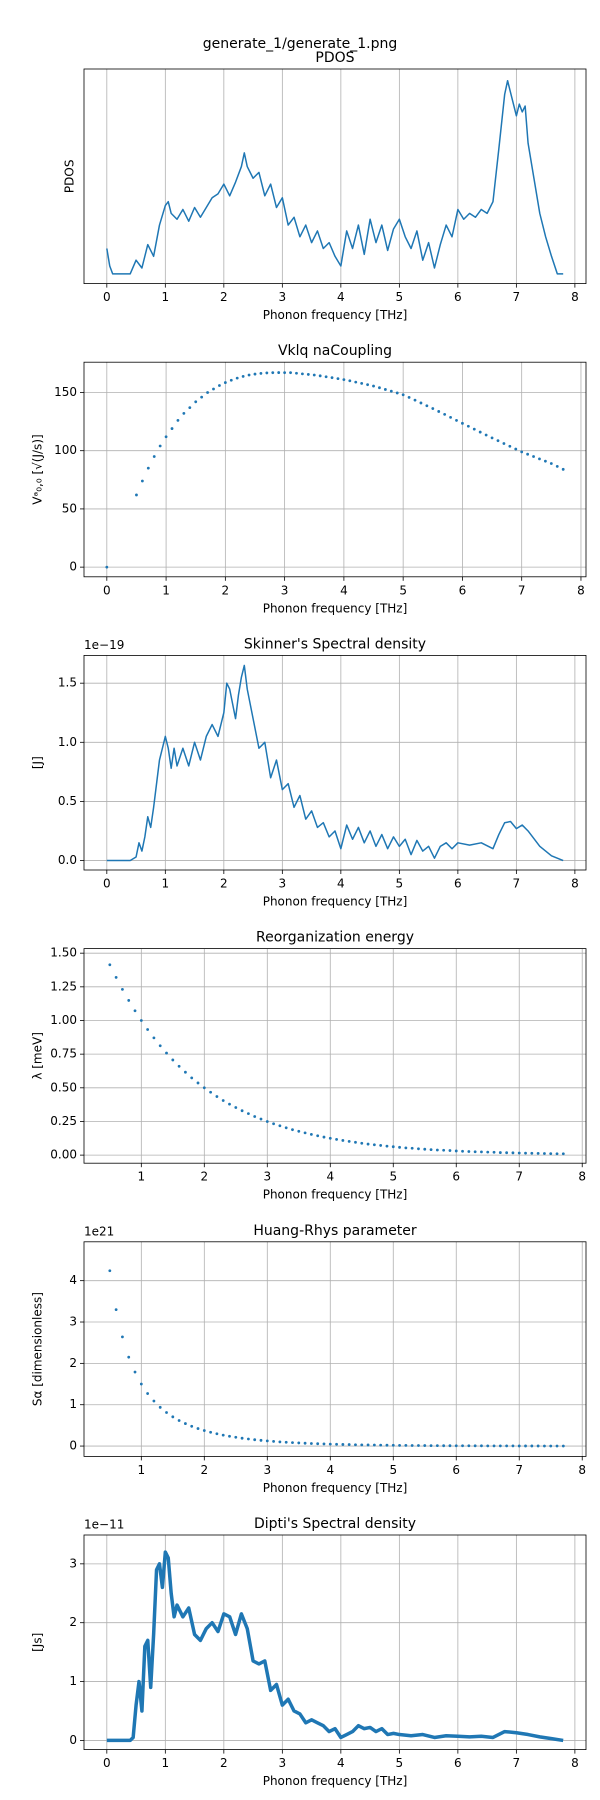 The image size is (600, 1800). I want to click on x-tick-label: 1, so click(166, 1763).